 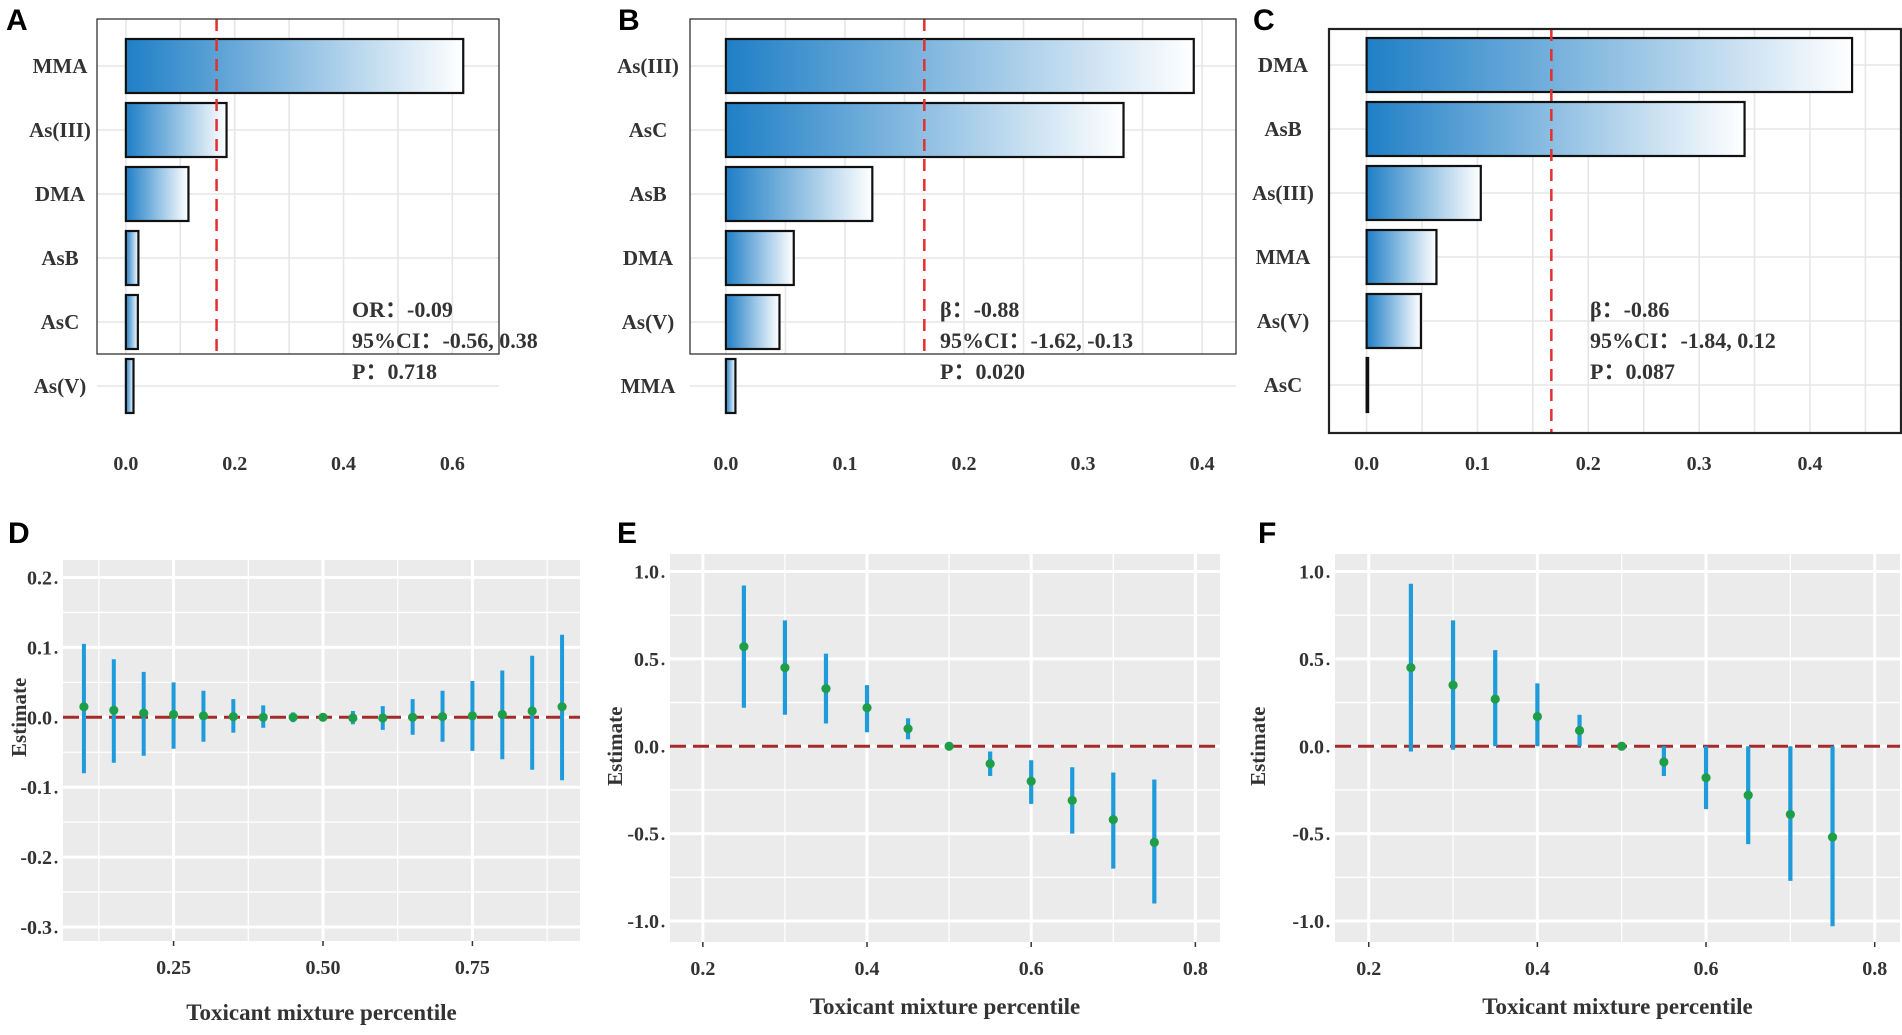 I want to click on y-tick-label: 1.0, so click(x=646, y=572).